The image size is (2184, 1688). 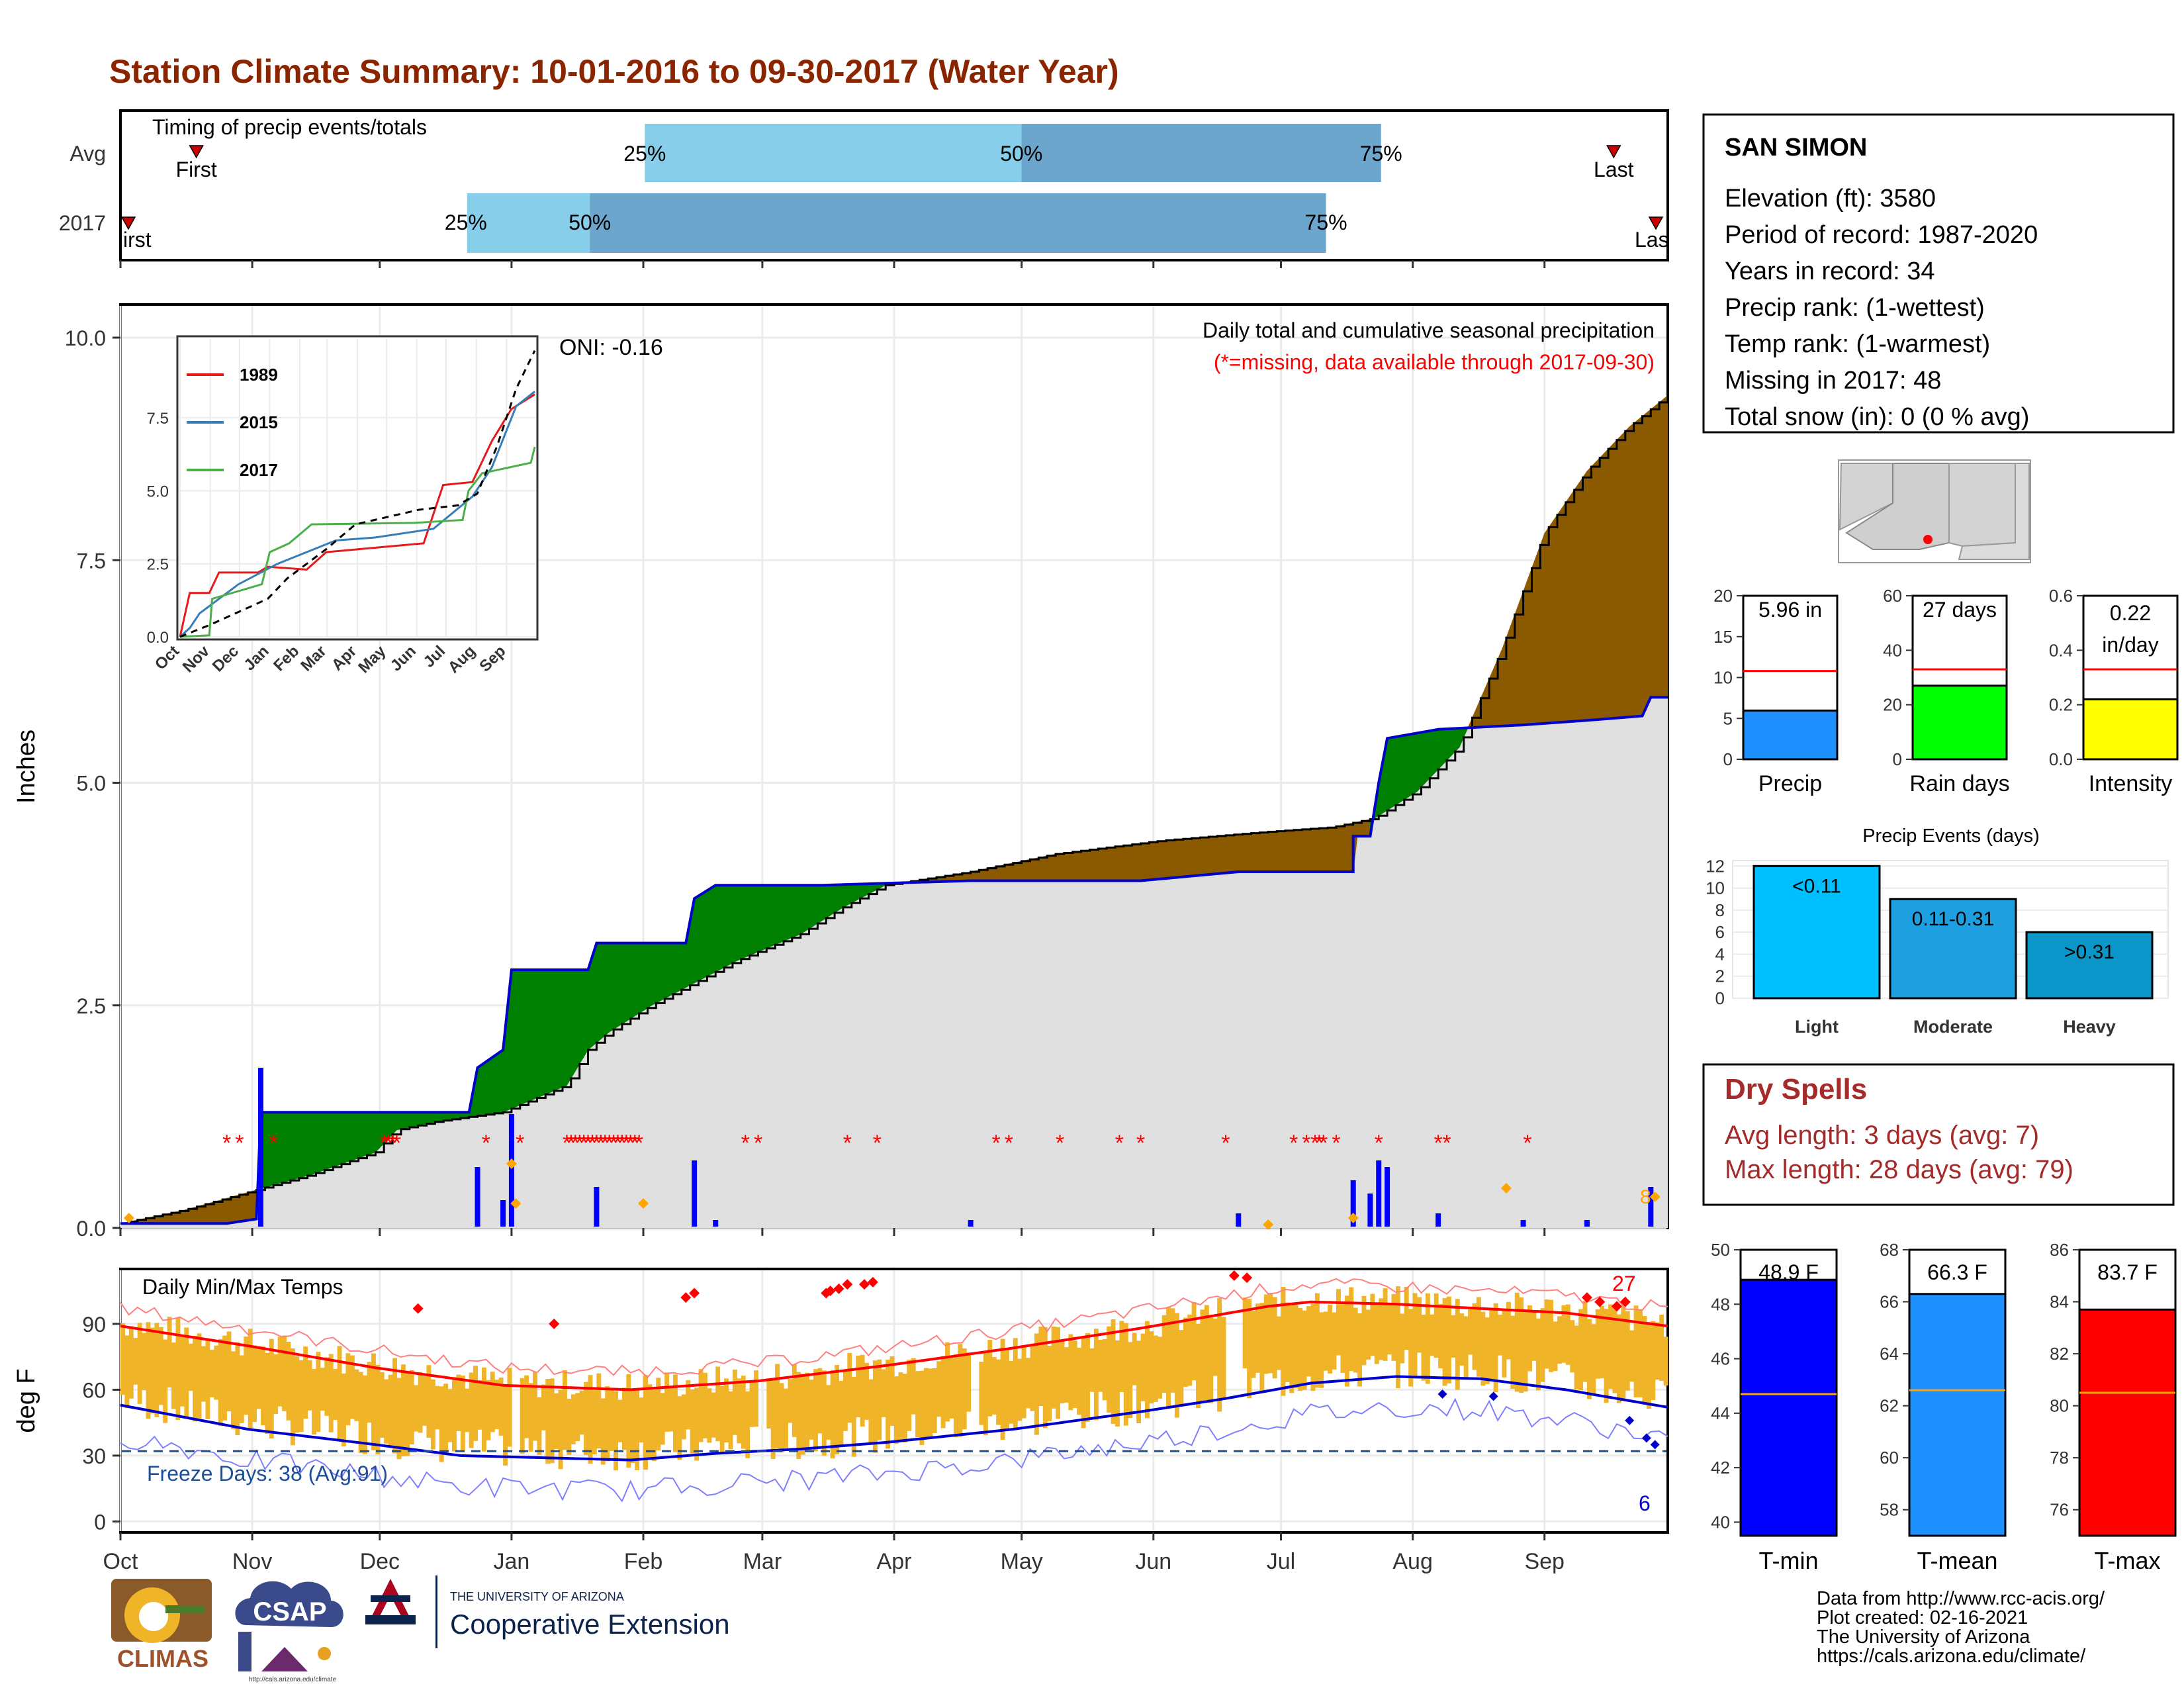 I want to click on record-marker, so click(x=128, y=1218).